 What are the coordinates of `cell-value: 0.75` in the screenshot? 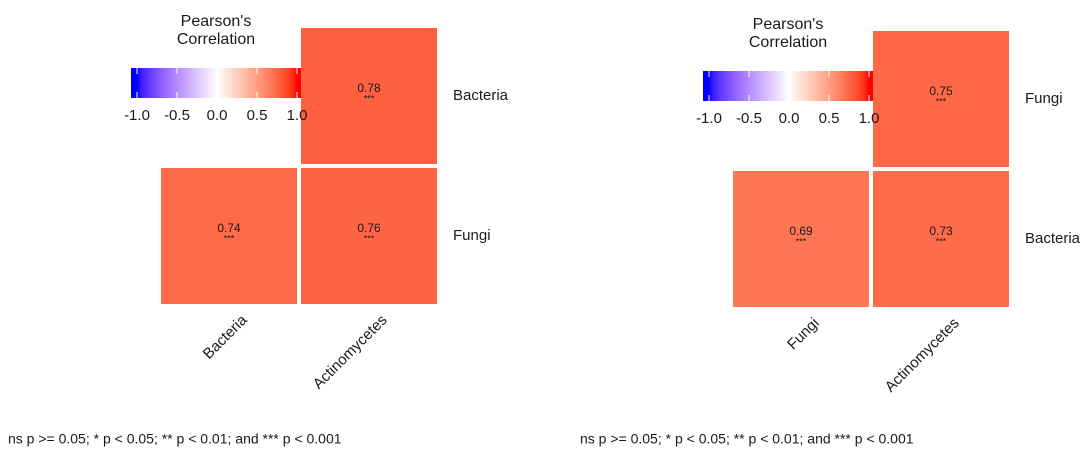 It's located at (941, 91).